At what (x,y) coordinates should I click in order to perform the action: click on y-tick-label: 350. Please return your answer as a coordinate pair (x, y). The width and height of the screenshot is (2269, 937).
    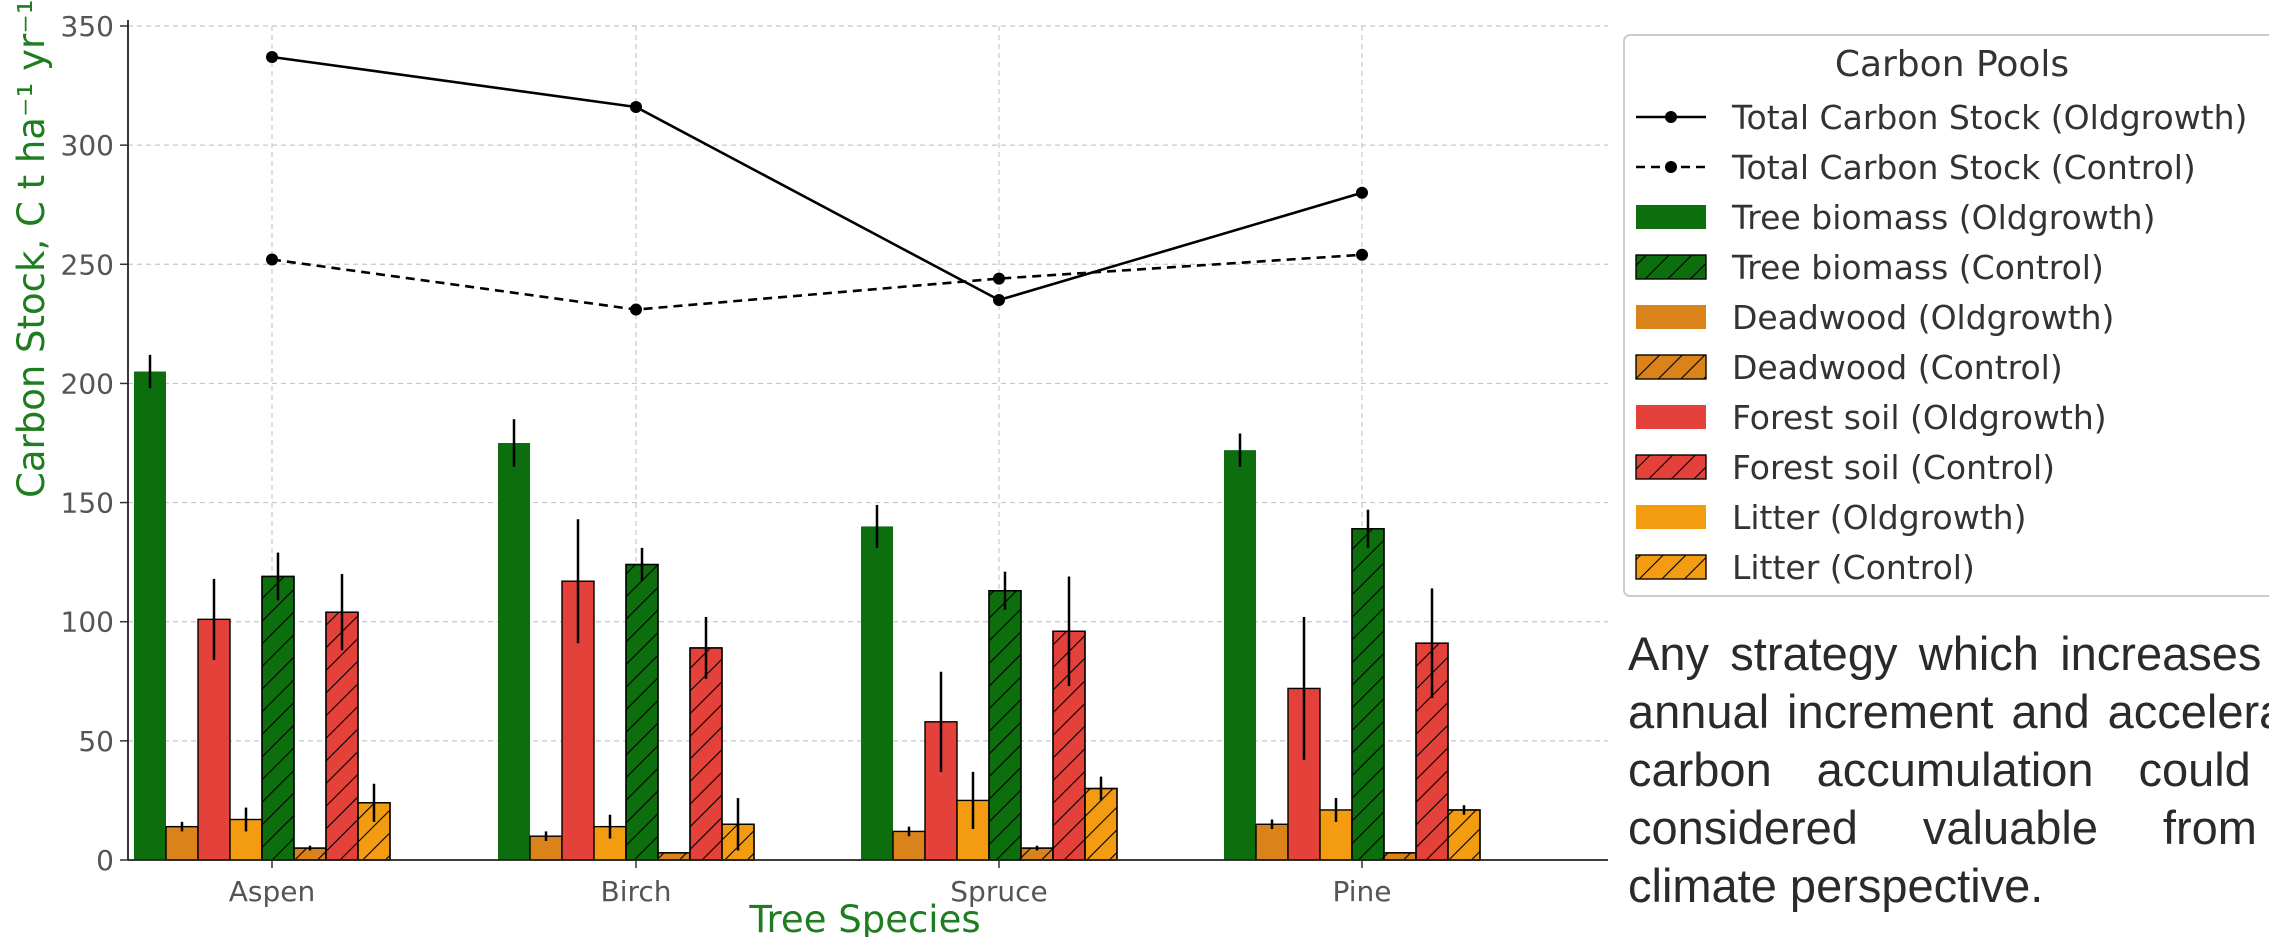
    Looking at the image, I should click on (87, 26).